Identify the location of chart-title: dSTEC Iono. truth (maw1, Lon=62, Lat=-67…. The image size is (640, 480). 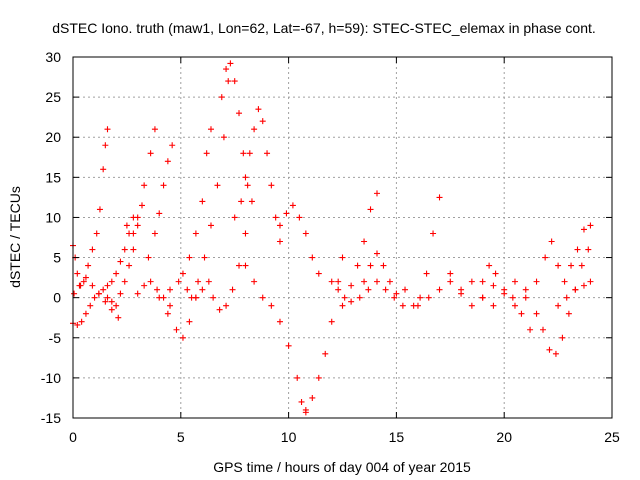
(324, 28).